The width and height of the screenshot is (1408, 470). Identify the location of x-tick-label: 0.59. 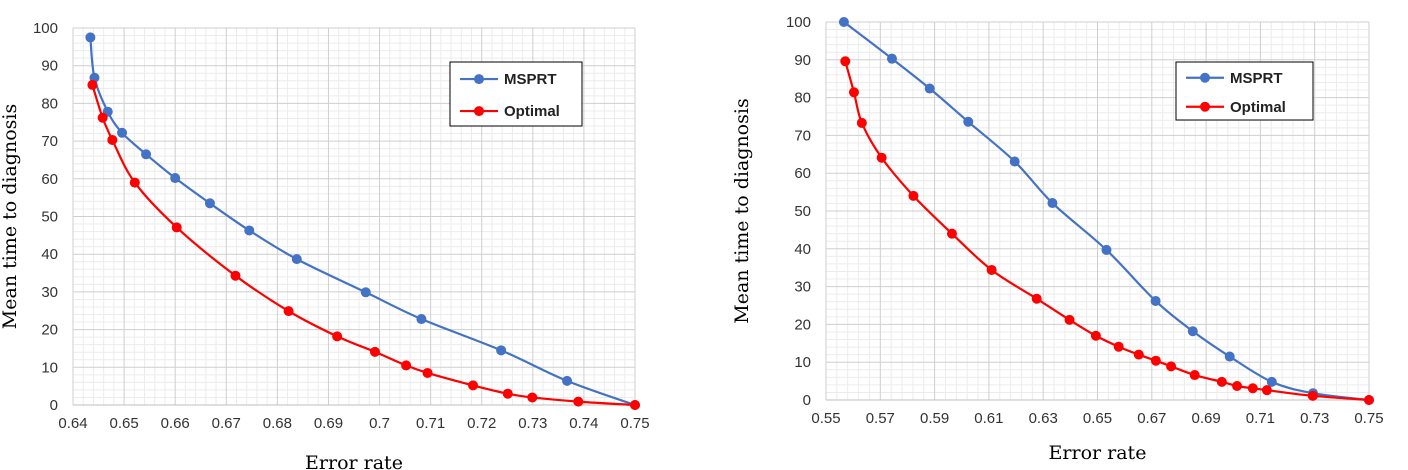
(934, 418).